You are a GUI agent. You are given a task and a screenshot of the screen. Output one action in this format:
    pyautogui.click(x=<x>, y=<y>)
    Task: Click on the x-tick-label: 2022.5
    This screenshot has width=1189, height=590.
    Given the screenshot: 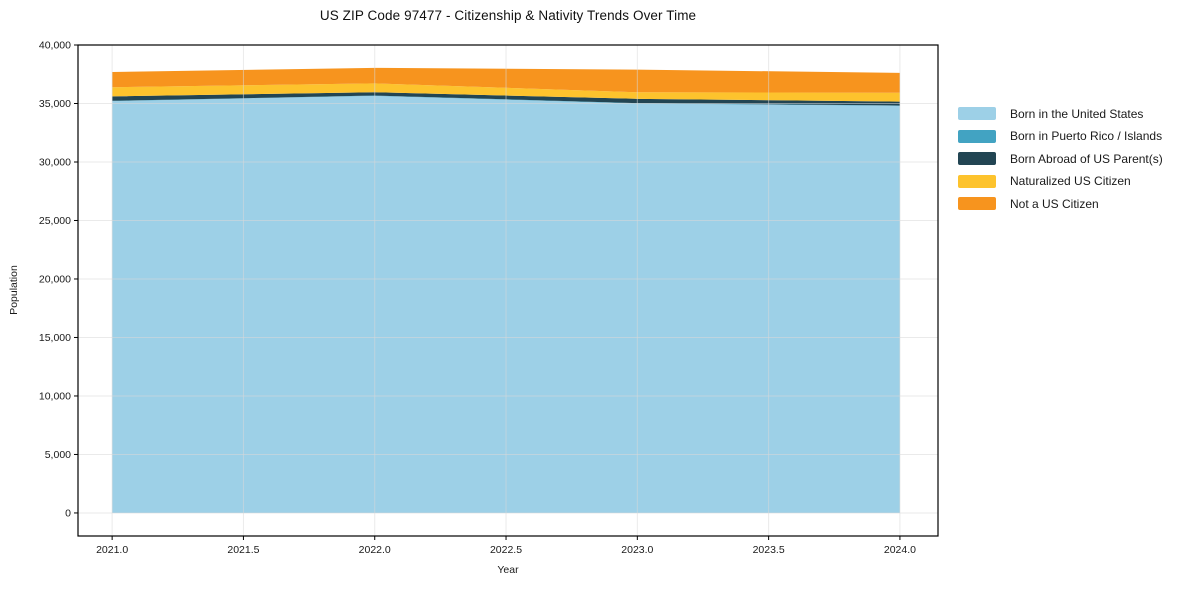 What is the action you would take?
    pyautogui.click(x=506, y=550)
    